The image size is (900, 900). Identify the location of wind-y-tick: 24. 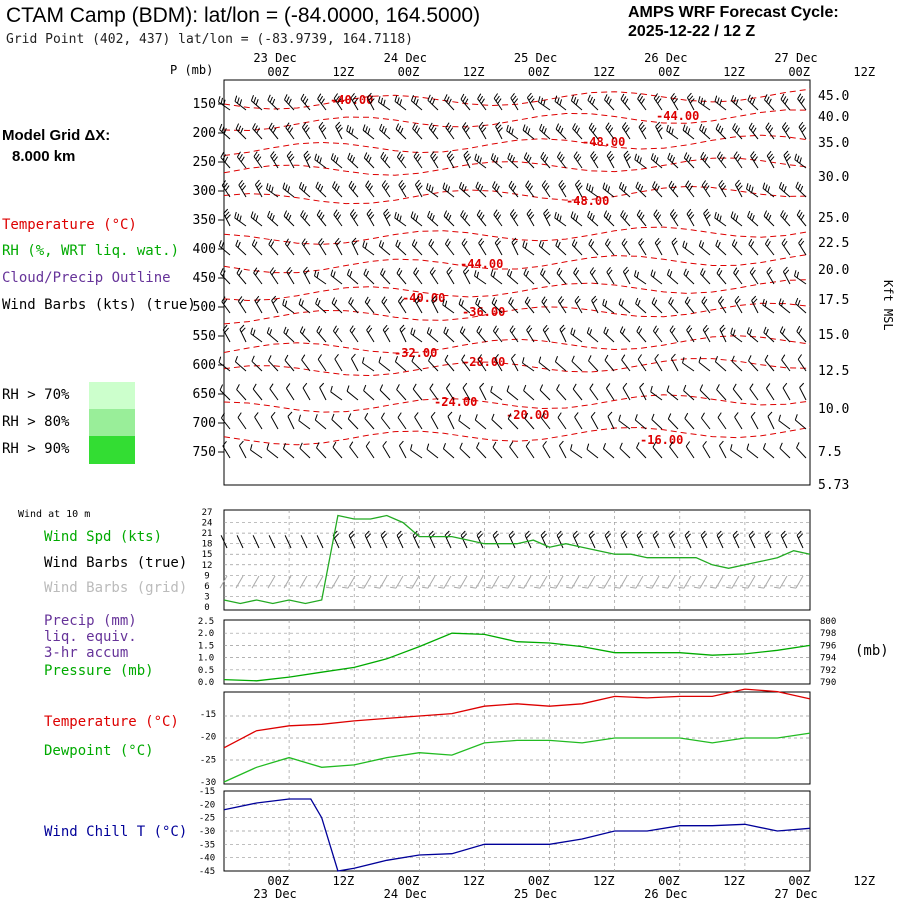
(207, 524).